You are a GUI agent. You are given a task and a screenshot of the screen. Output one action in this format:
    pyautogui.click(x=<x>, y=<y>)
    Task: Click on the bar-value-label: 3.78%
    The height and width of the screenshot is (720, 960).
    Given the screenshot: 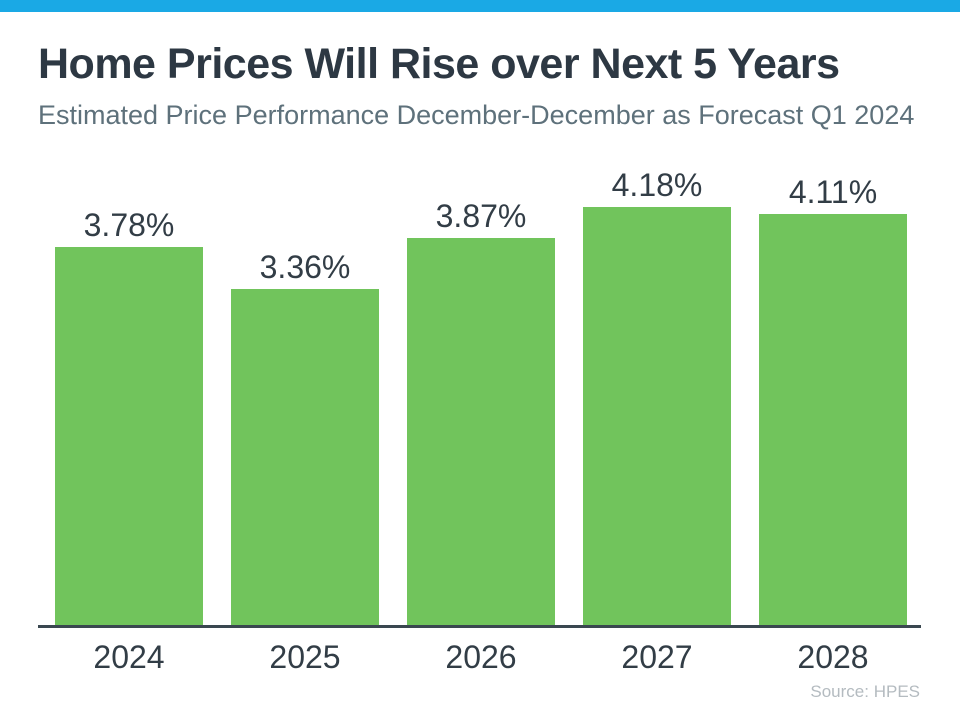 What is the action you would take?
    pyautogui.click(x=129, y=225)
    